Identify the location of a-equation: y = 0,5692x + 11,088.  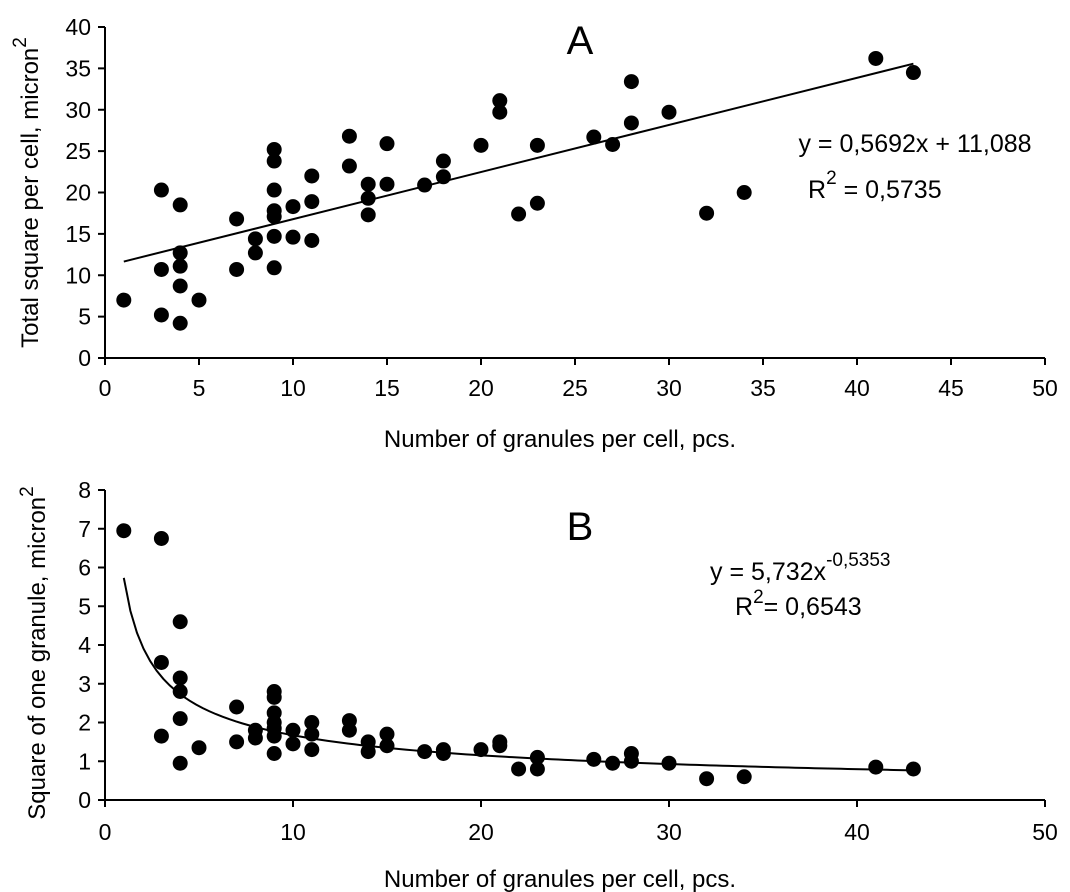
(914, 144).